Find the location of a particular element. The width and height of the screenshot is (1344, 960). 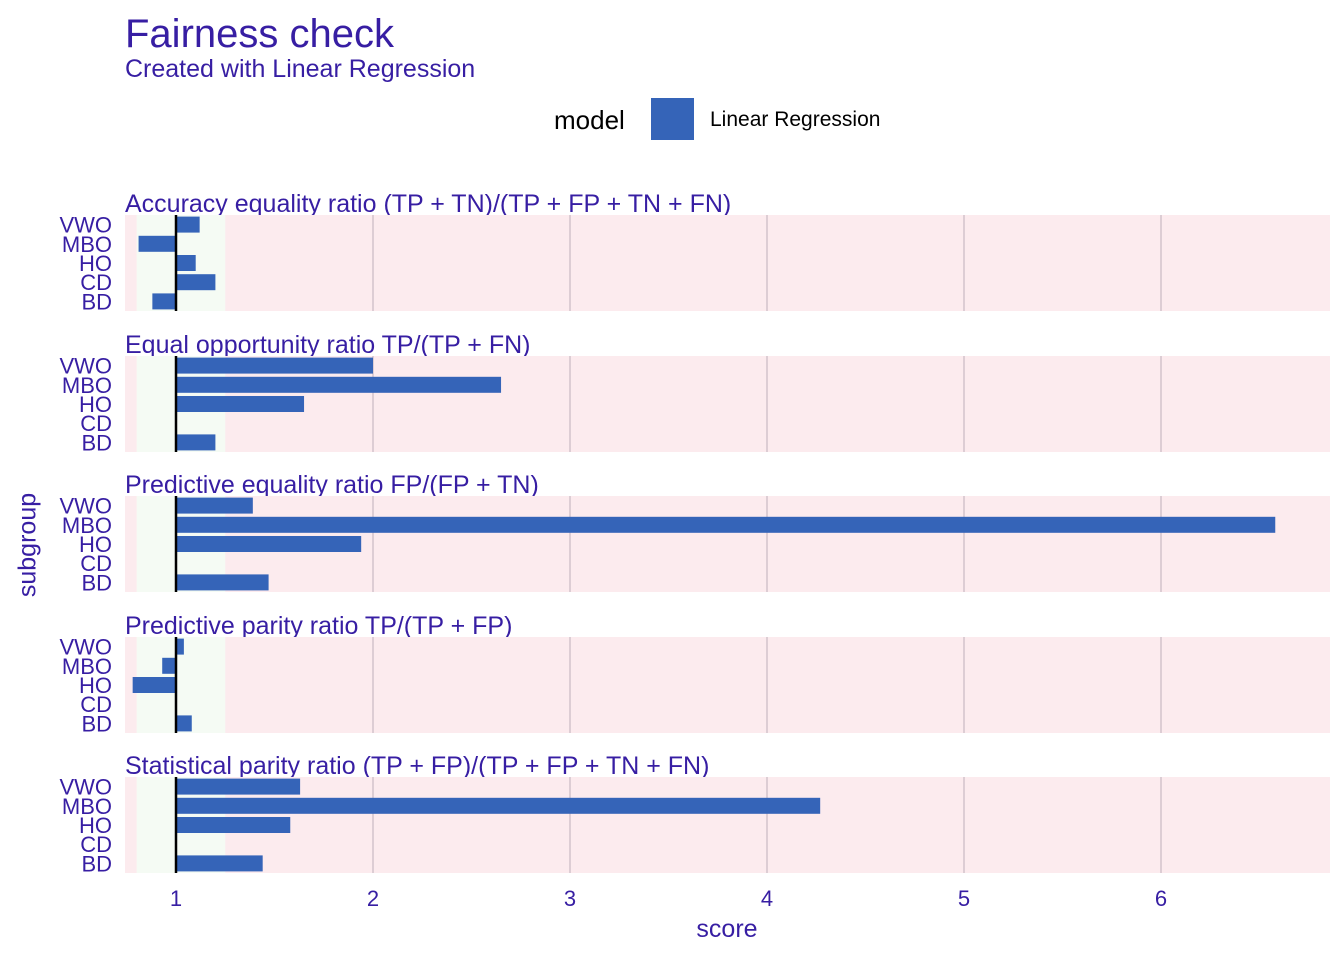

x-axis-label: score is located at coordinates (727, 929).